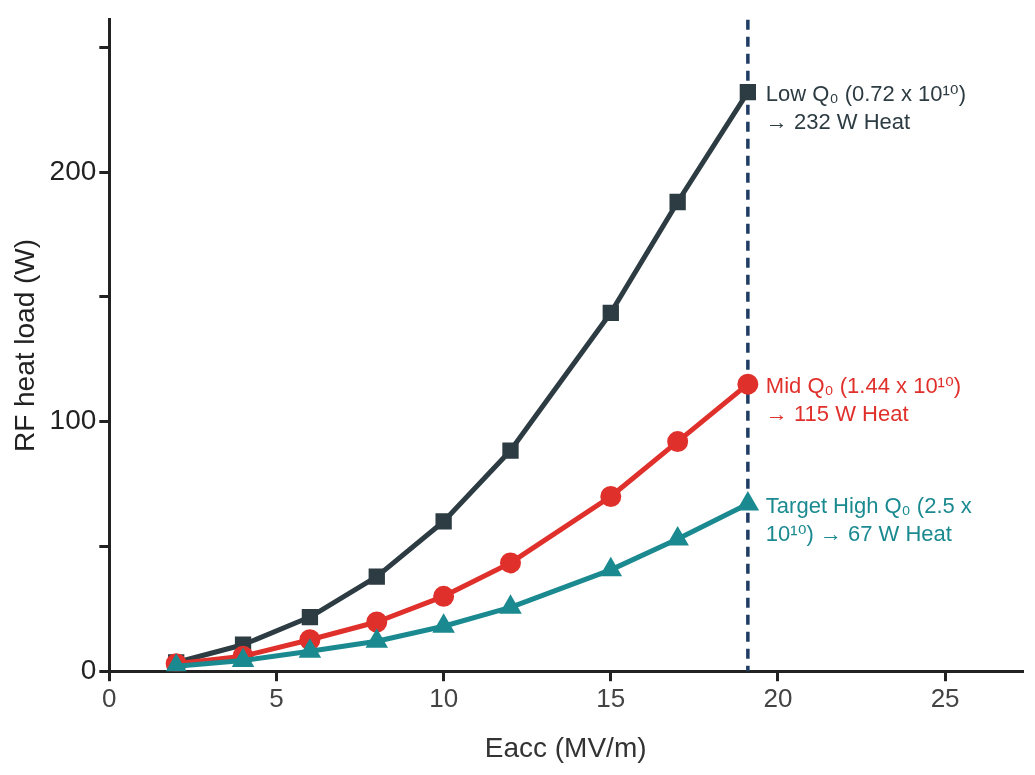  What do you see at coordinates (869, 519) in the screenshot?
I see `annotation: Target High Q₀ (2.5 x 10¹⁰) → 67 W Heat` at bounding box center [869, 519].